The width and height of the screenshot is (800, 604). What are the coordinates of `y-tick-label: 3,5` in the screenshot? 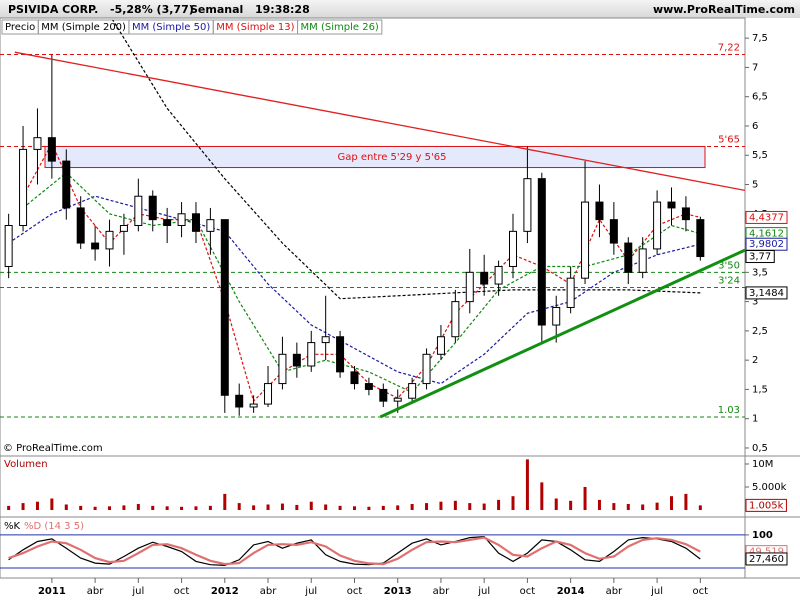 It's located at (760, 272).